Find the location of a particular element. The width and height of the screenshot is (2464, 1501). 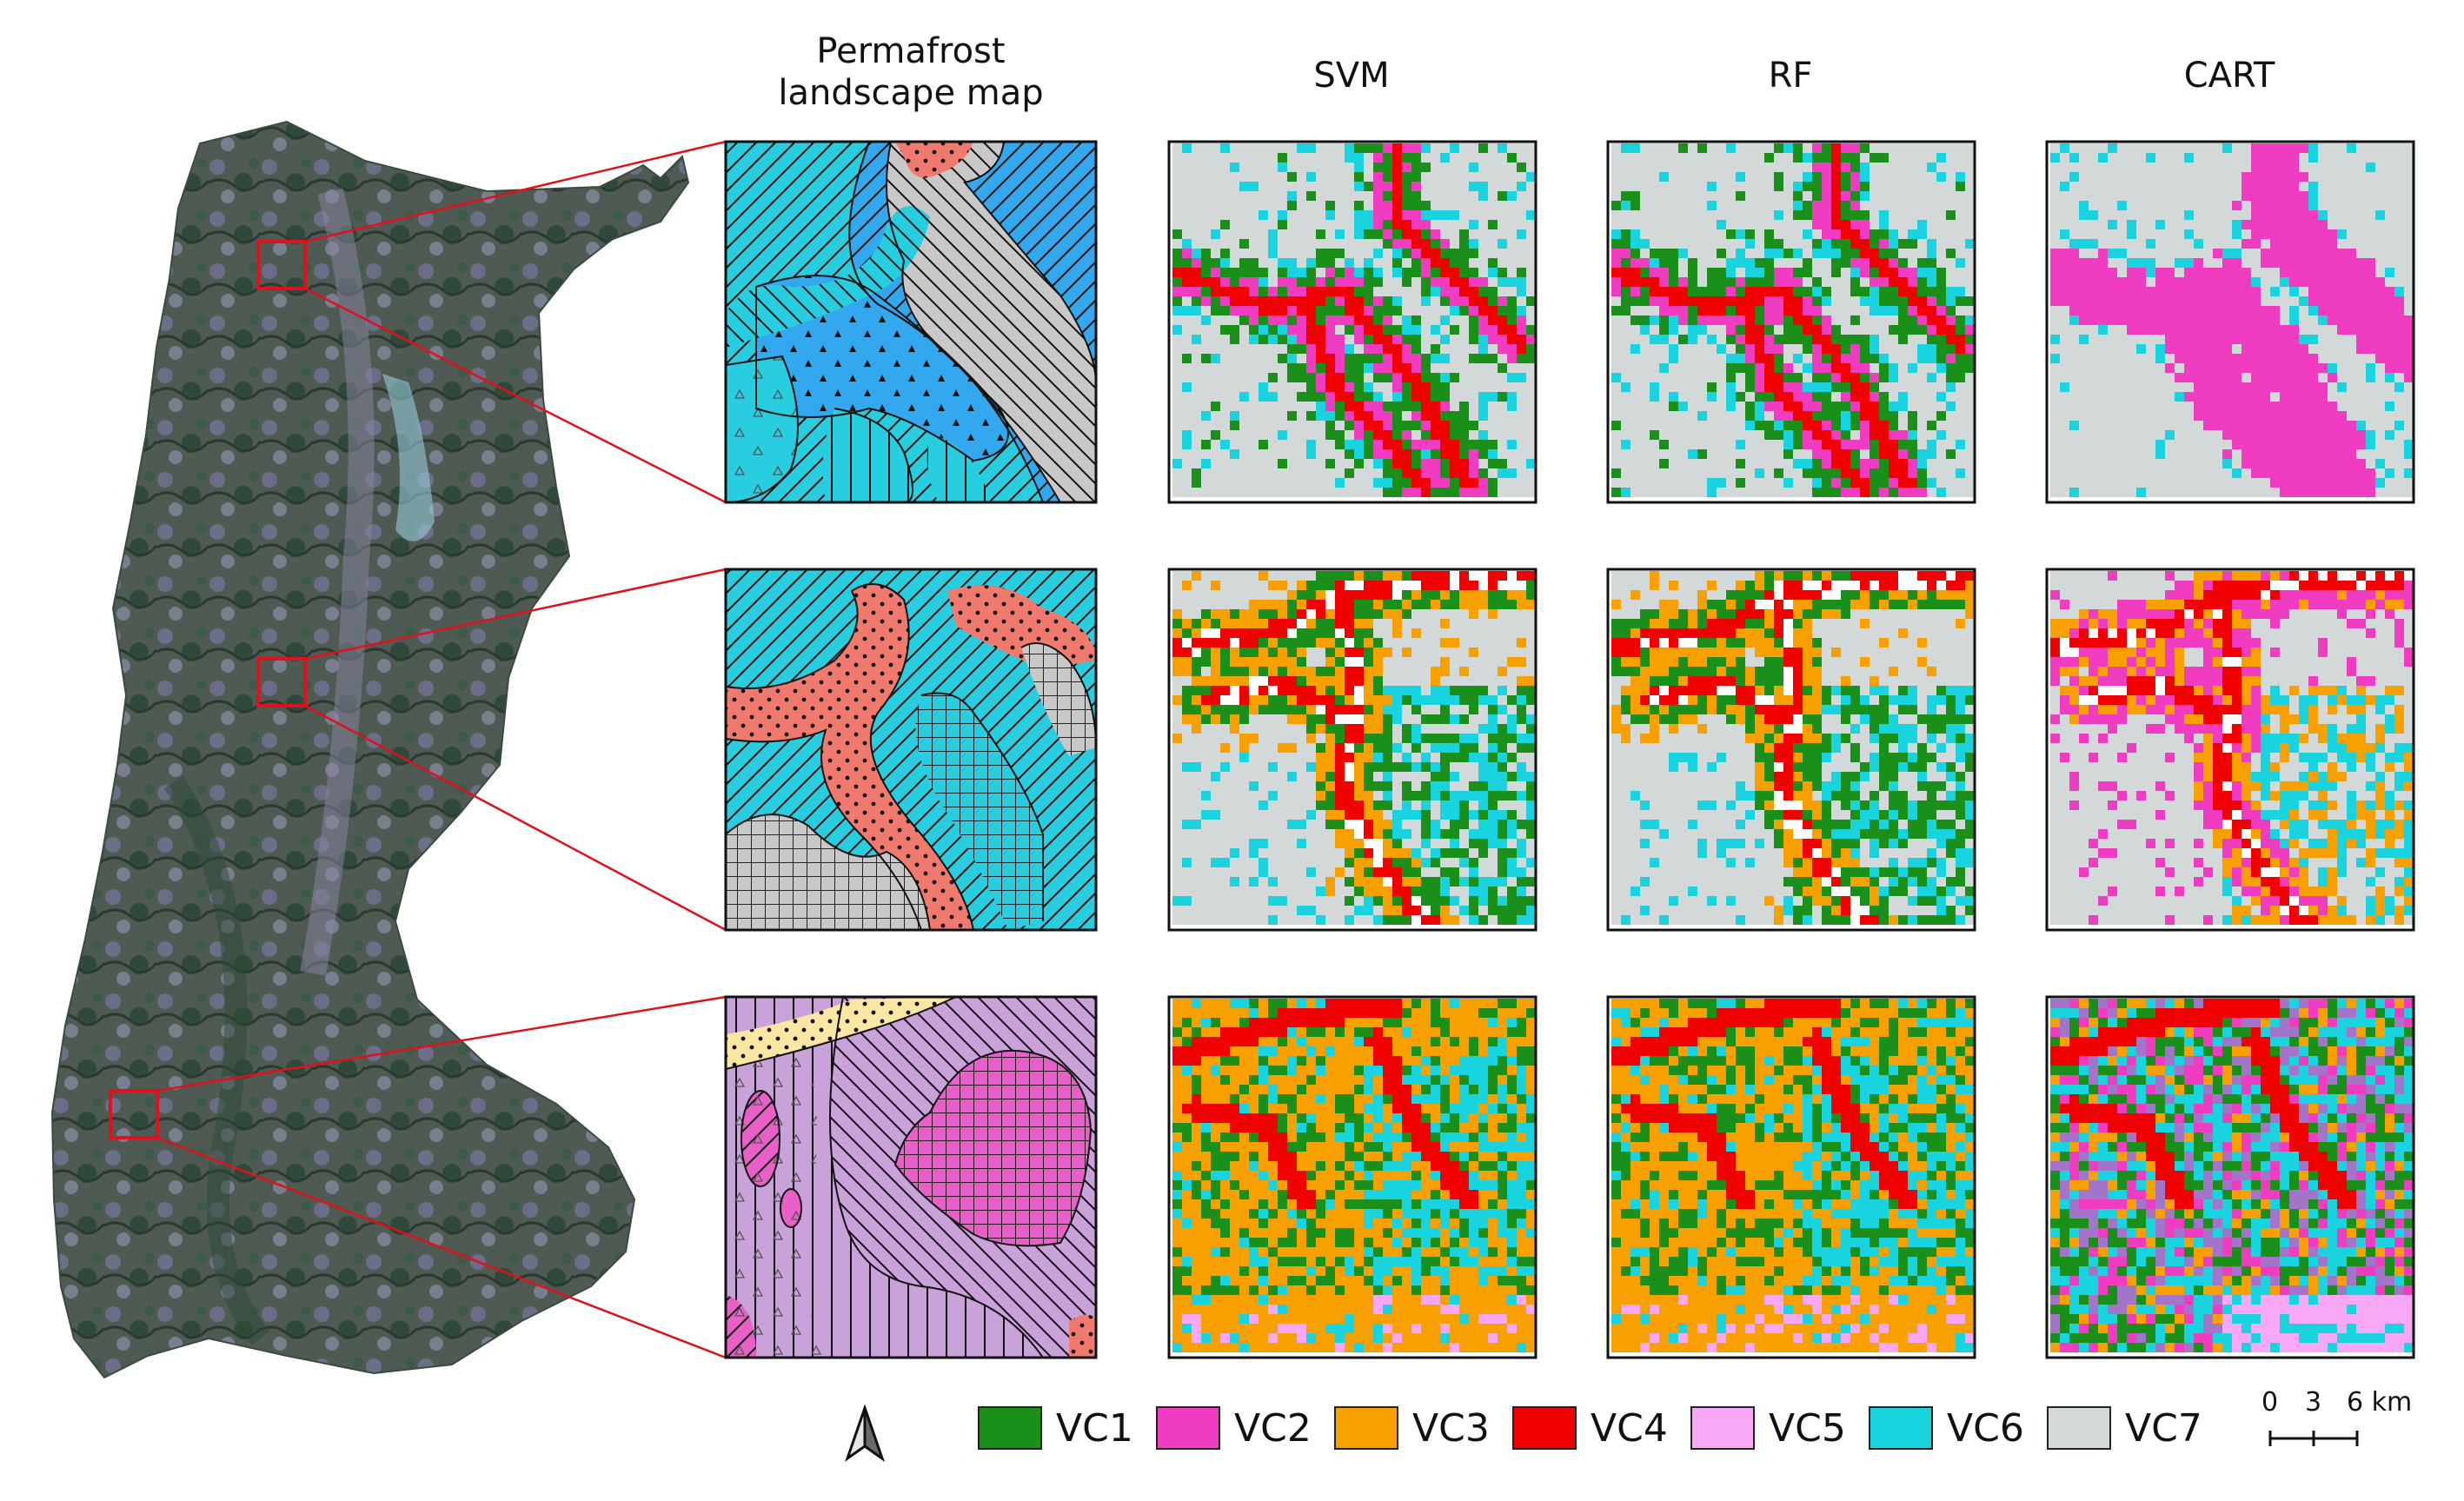

scale-label-3: 3 is located at coordinates (2313, 1403).